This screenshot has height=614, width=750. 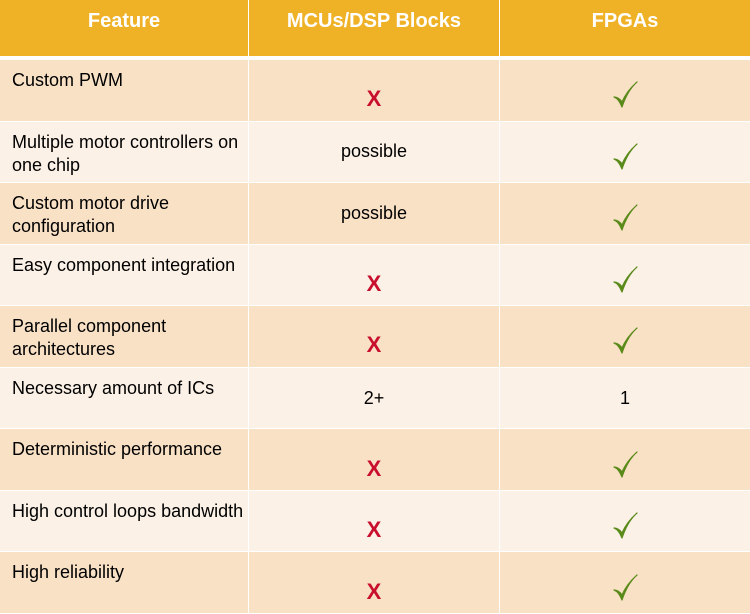 I want to click on feature-cell: Multiple motor controllers on one chip, so click(x=124, y=152).